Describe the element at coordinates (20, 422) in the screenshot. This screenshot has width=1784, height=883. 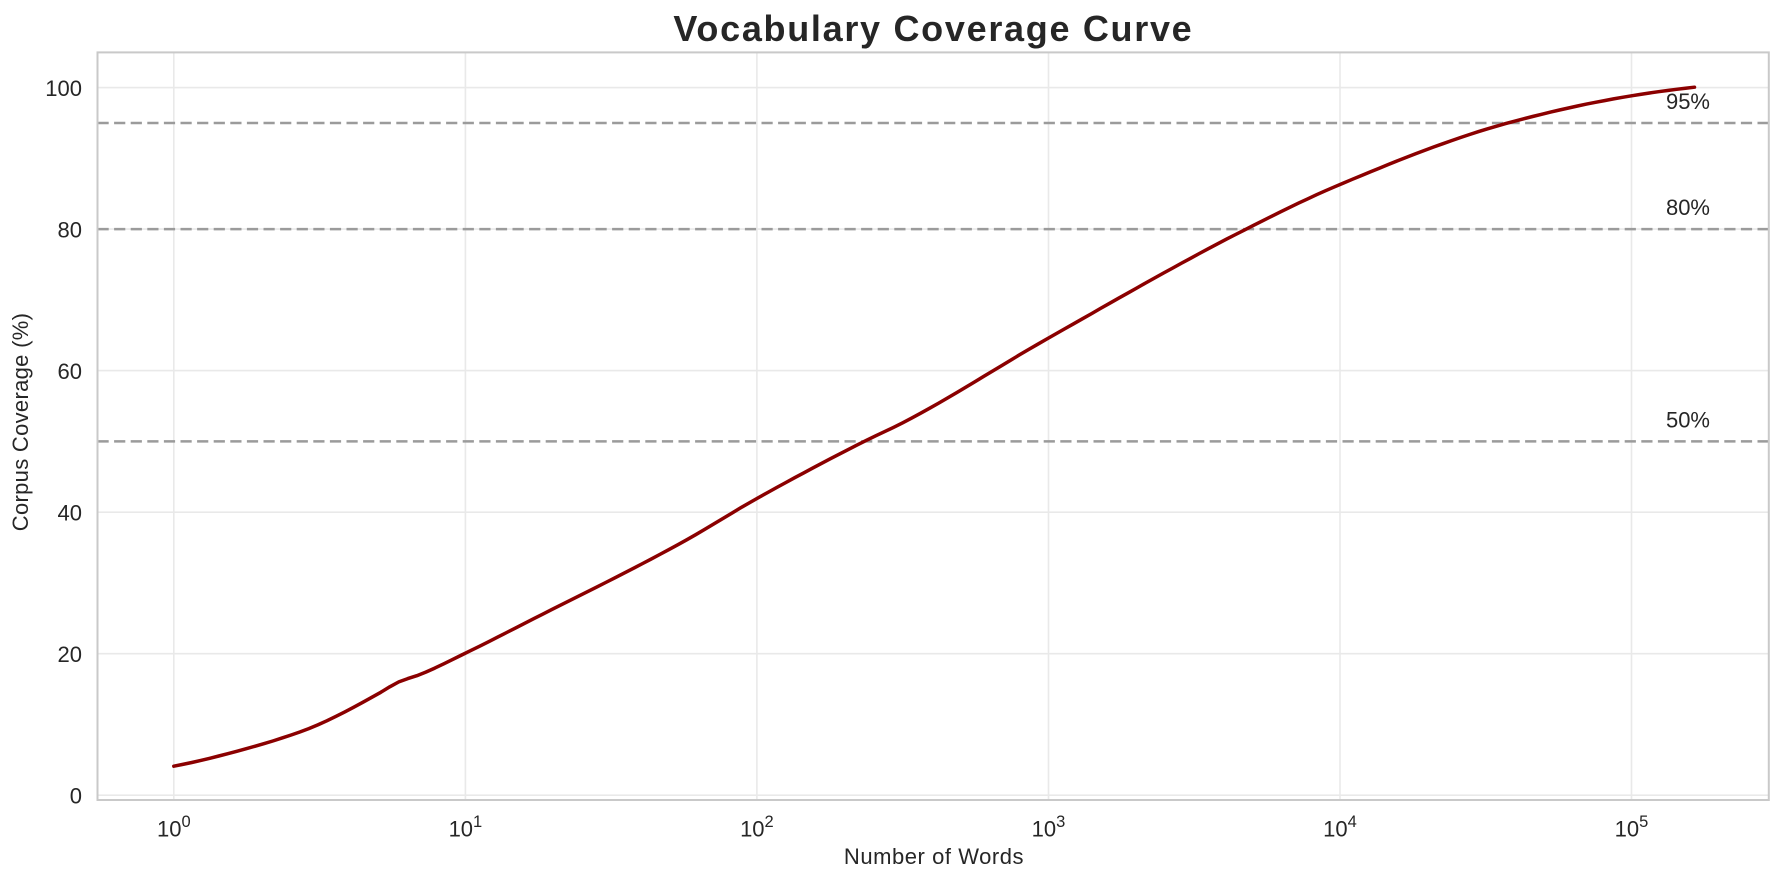
I see `svg-text: Corpus Coverage (%)` at that location.